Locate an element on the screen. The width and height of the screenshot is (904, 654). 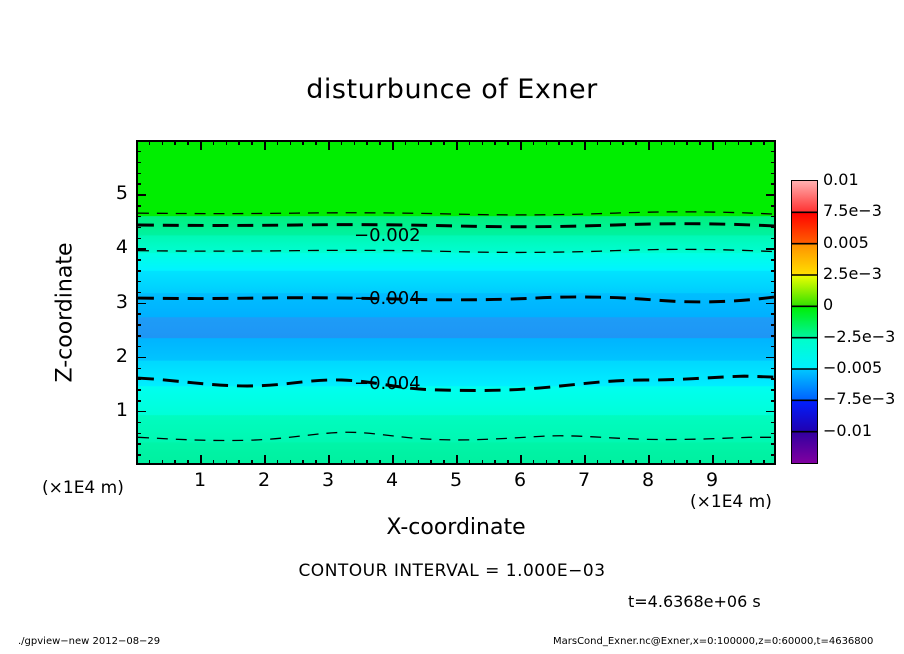
colorbar-tick-label: 0.01 is located at coordinates (841, 179).